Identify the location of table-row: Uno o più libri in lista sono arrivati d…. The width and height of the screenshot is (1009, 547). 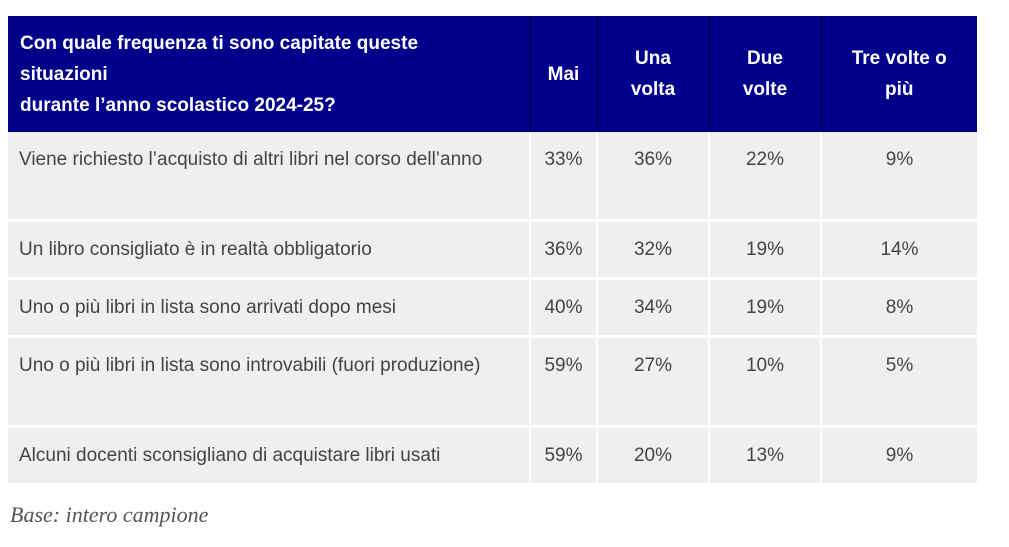
(492, 308).